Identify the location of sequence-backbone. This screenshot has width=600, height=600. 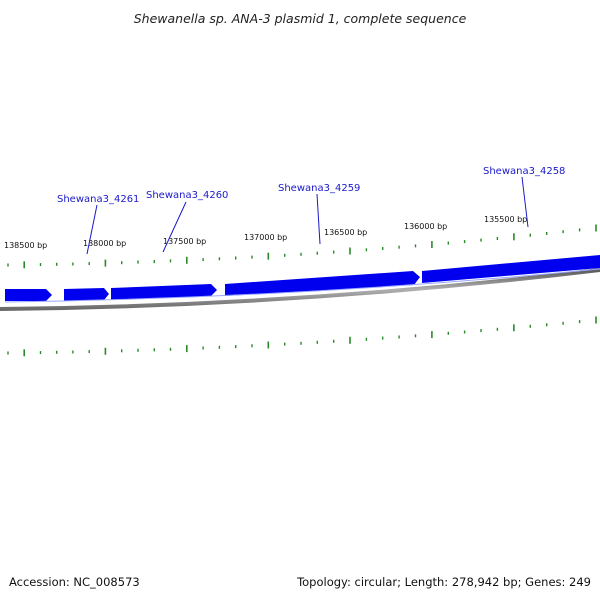
(300, 289).